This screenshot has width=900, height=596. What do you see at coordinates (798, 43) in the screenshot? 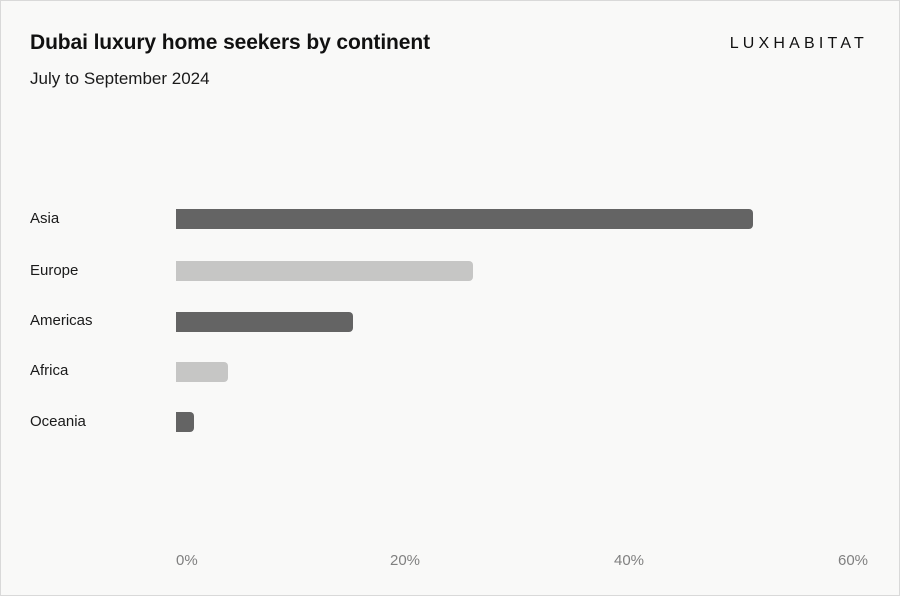
I see `brand-logo: LUXHABITAT` at bounding box center [798, 43].